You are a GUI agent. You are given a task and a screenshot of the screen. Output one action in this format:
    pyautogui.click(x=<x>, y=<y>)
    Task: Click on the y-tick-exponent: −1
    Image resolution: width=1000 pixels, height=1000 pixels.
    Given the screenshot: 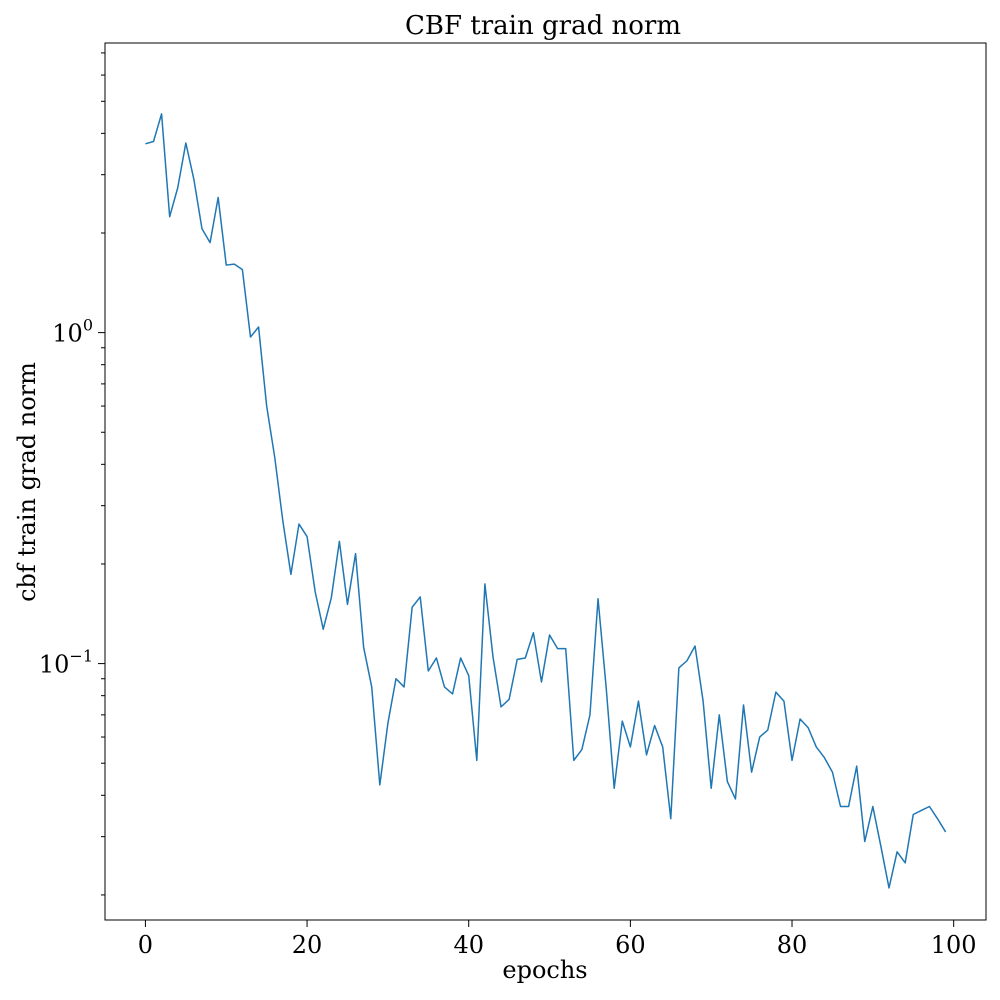 What is the action you would take?
    pyautogui.click(x=81, y=656)
    